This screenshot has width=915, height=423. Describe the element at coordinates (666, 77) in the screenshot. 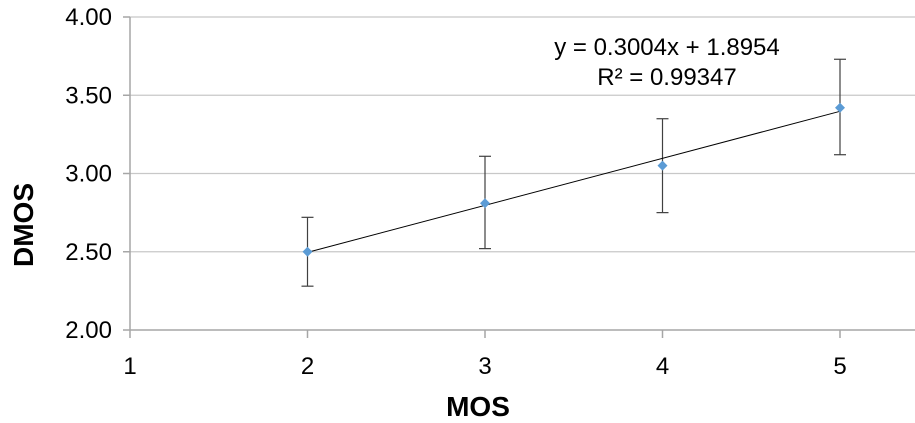

I see `r-squared-label: R² = 0.99347` at that location.